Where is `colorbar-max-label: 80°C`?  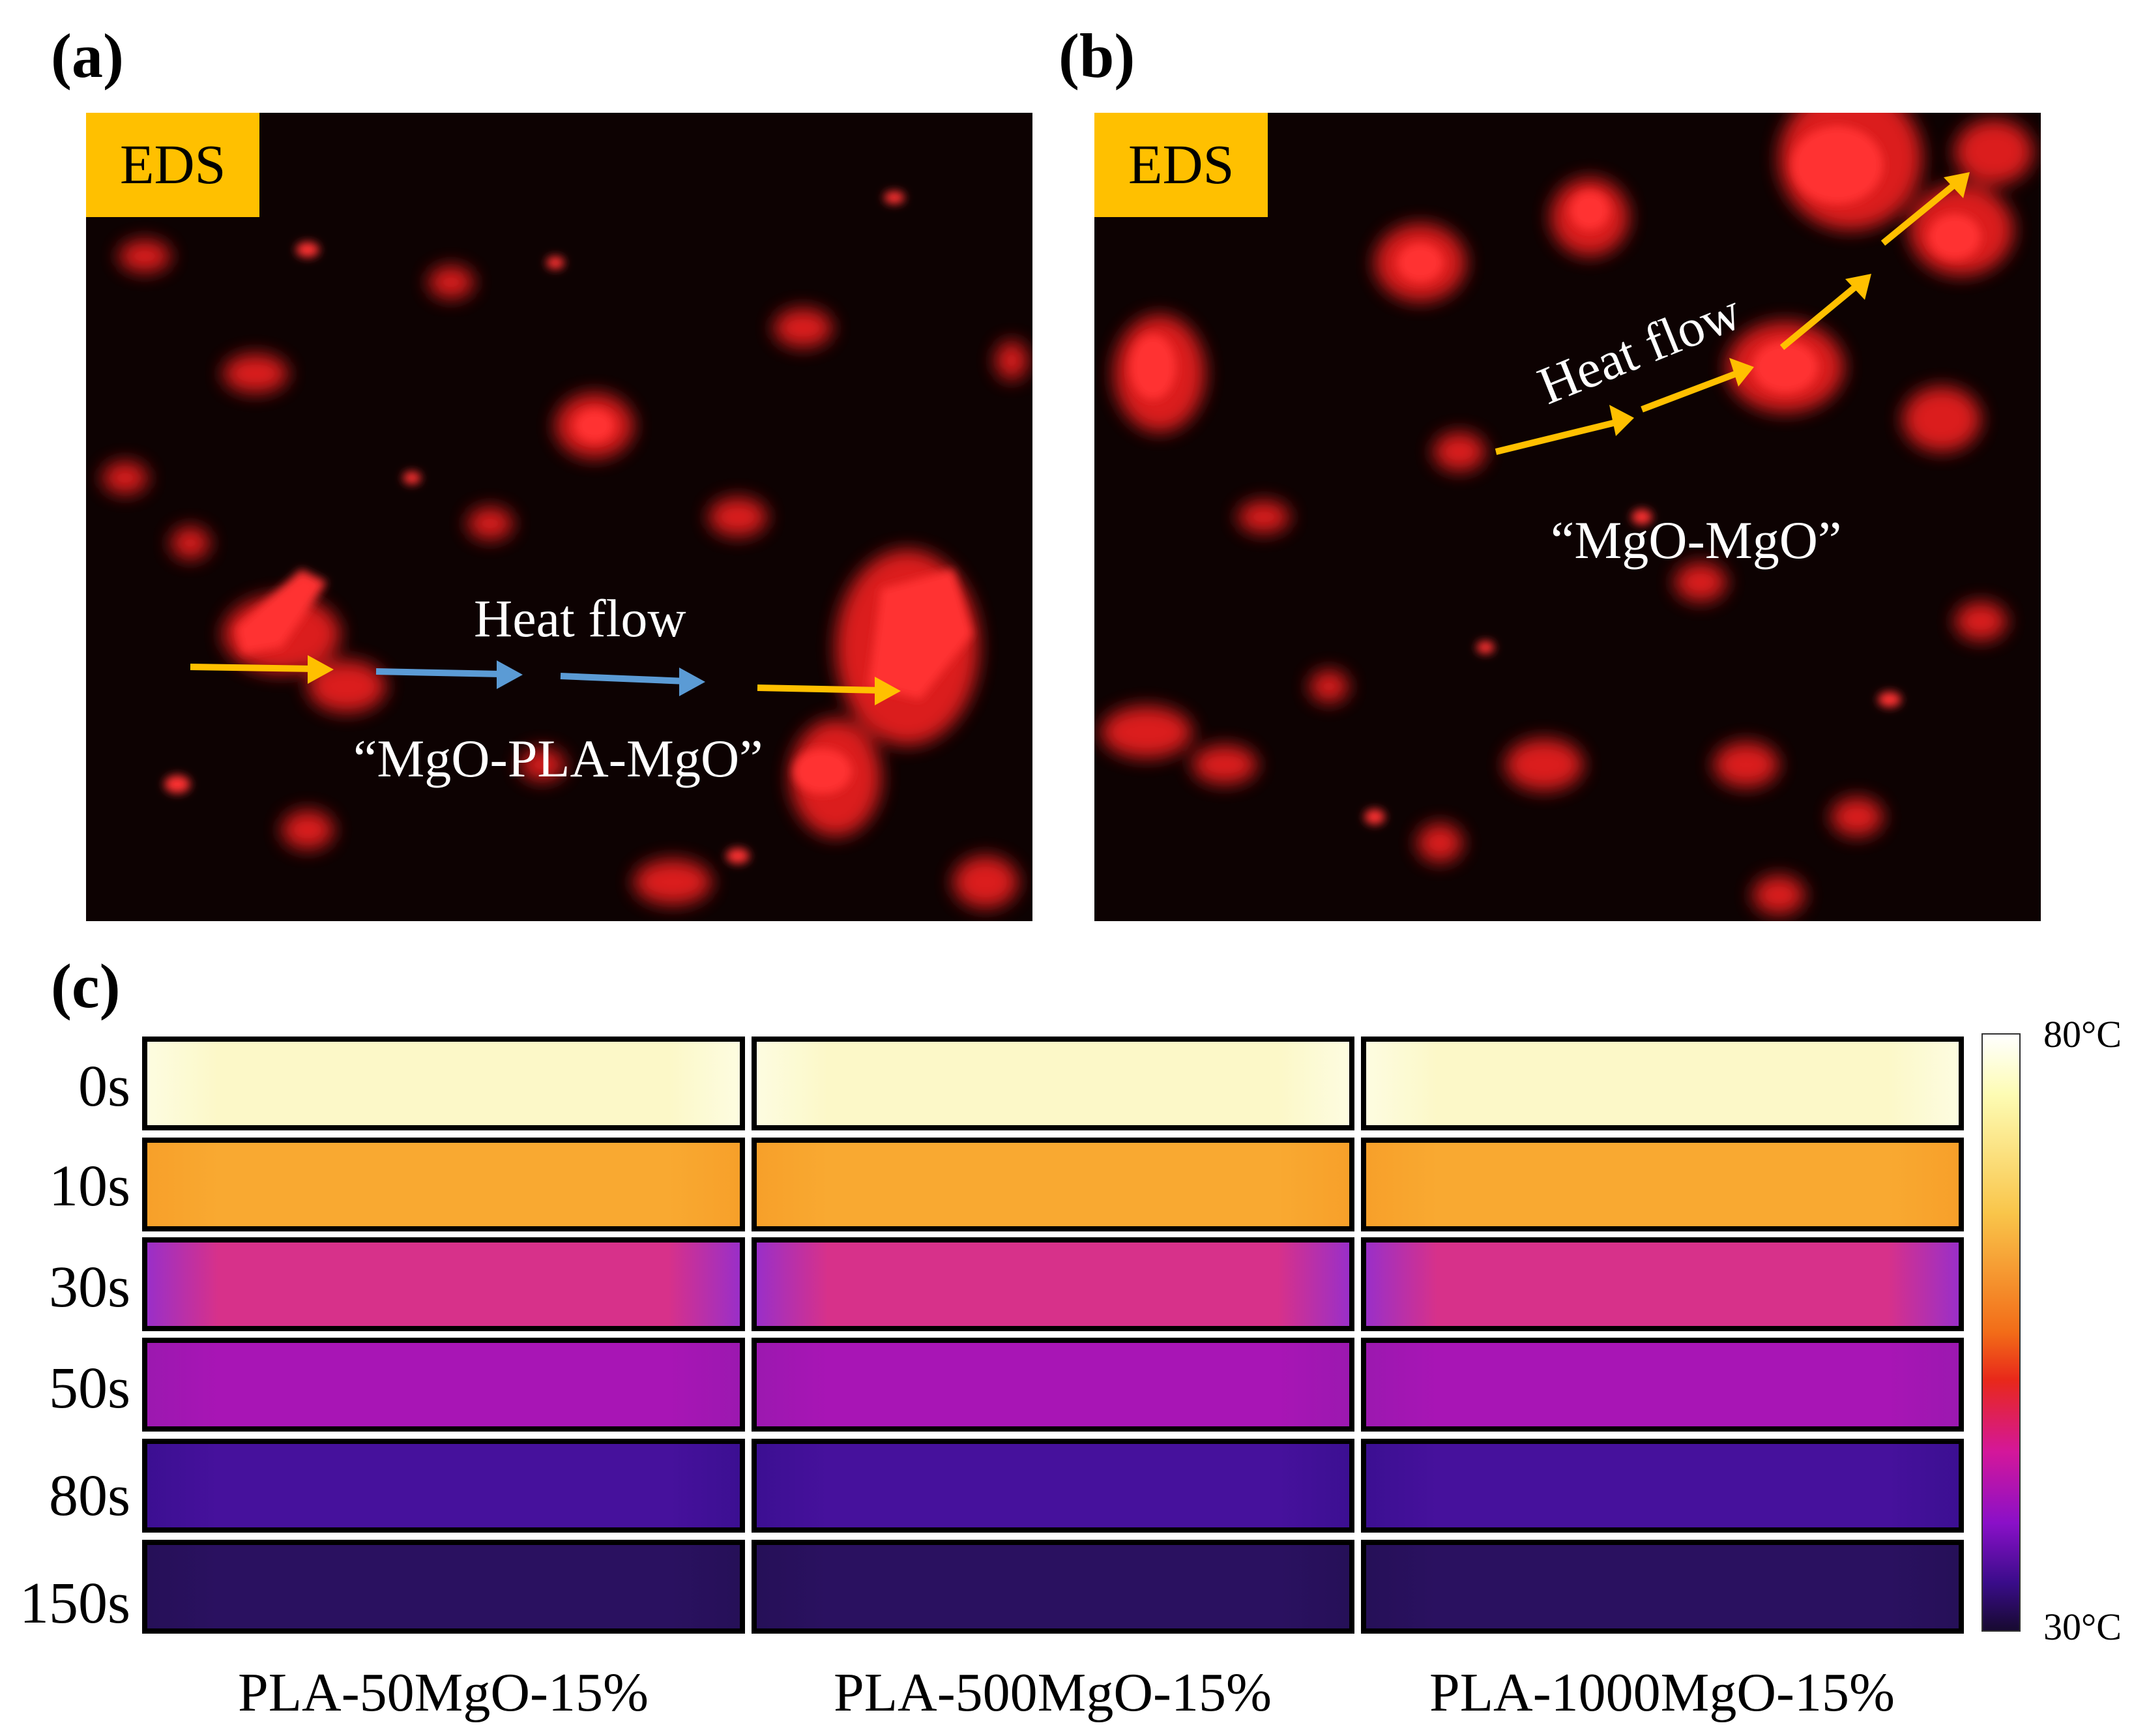
colorbar-max-label: 80°C is located at coordinates (2082, 1034).